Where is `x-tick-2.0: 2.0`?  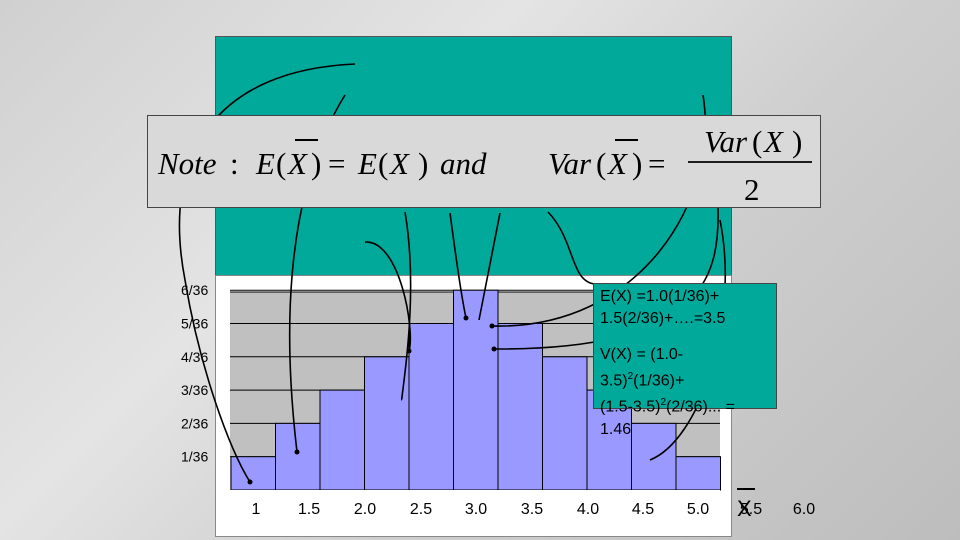 x-tick-2.0: 2.0 is located at coordinates (365, 509).